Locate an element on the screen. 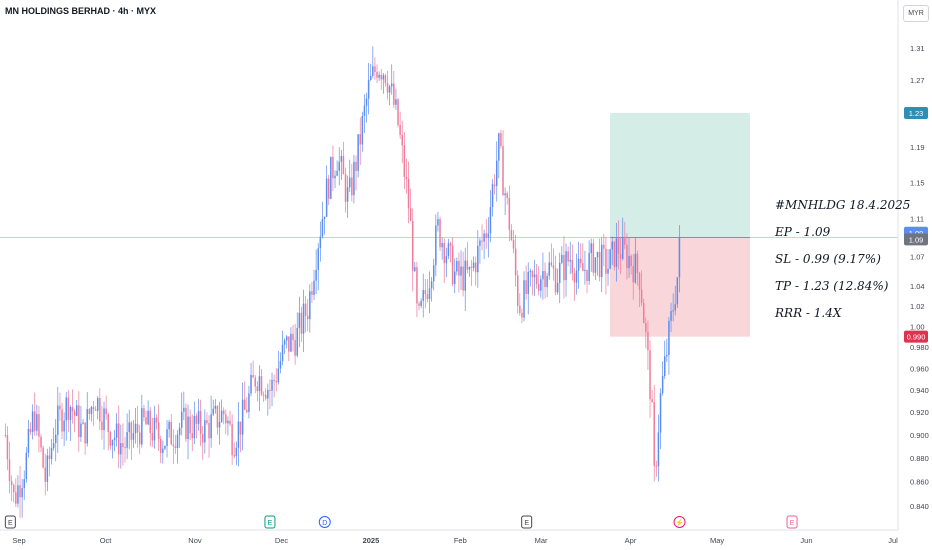 The image size is (932, 550). event-marker is located at coordinates (679, 522).